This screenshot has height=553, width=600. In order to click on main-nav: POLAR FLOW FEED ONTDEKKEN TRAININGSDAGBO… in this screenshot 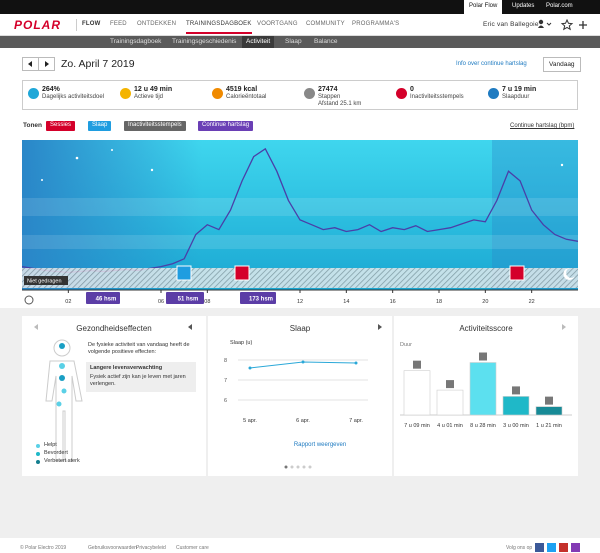, I will do `click(300, 25)`.